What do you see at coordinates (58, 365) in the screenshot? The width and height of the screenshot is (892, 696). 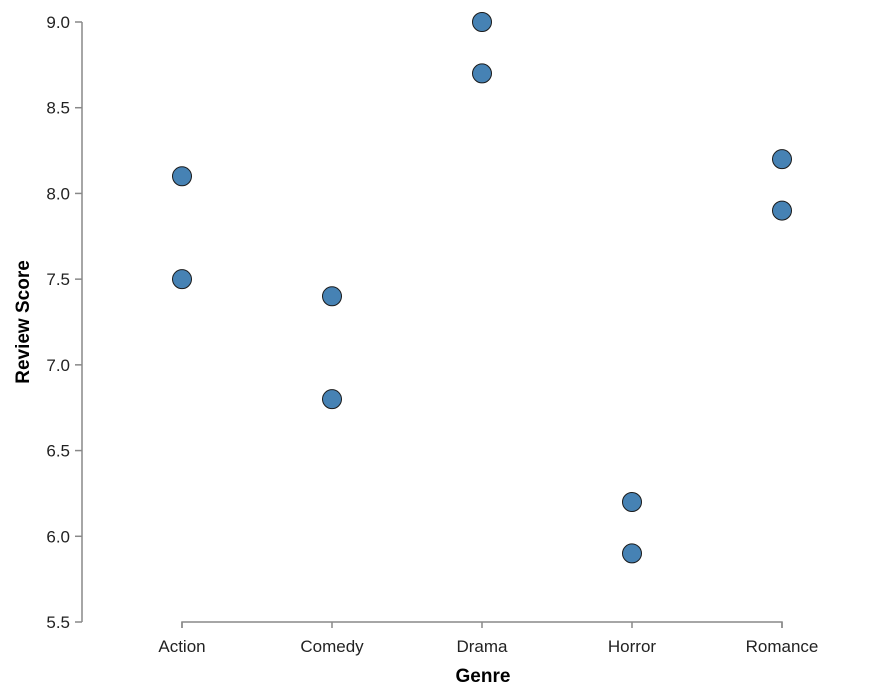 I see `y-tick-label: 7.0` at bounding box center [58, 365].